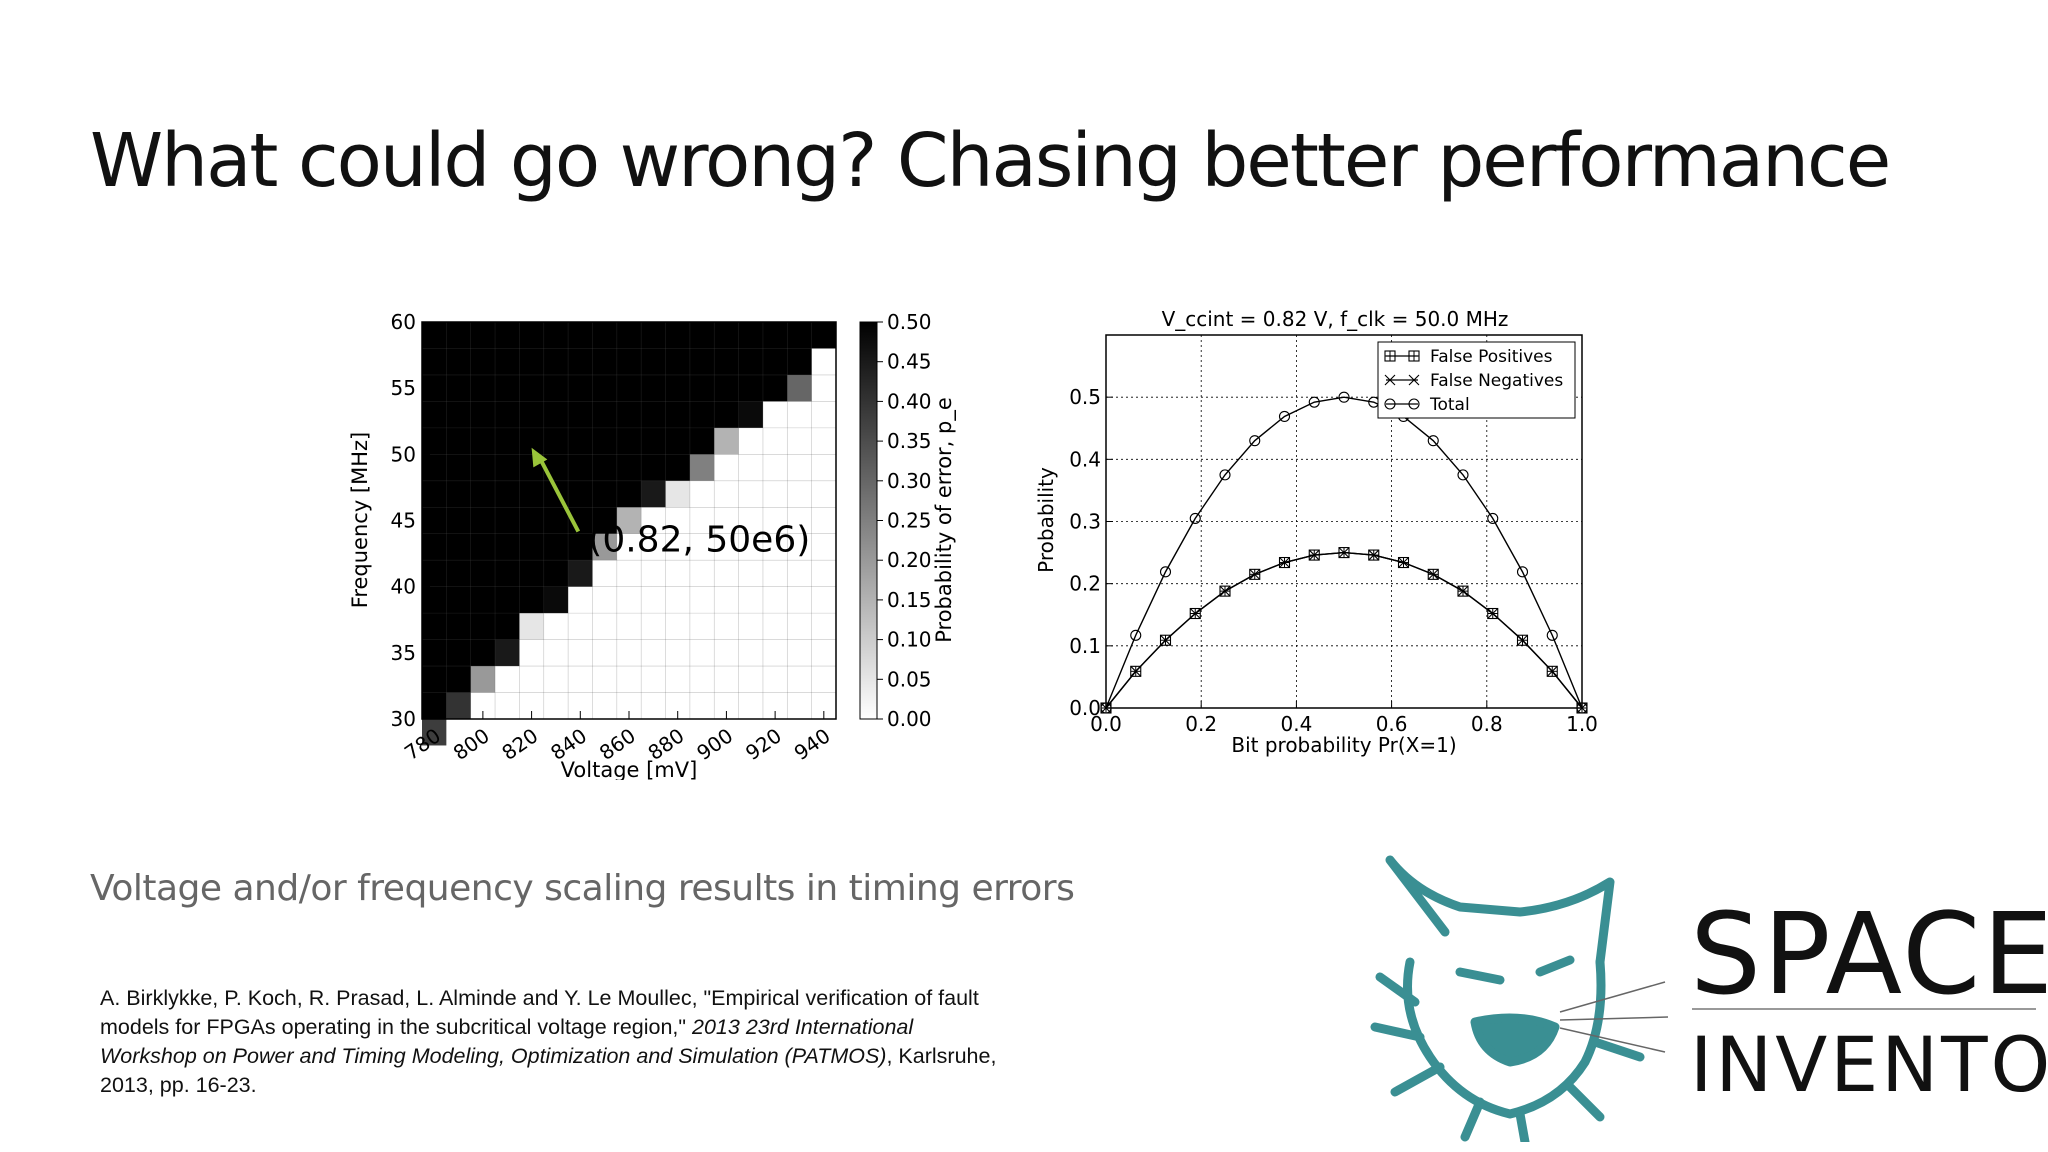  Describe the element at coordinates (1487, 724) in the screenshot. I see `linechart-xtick-label: 0.8` at that location.